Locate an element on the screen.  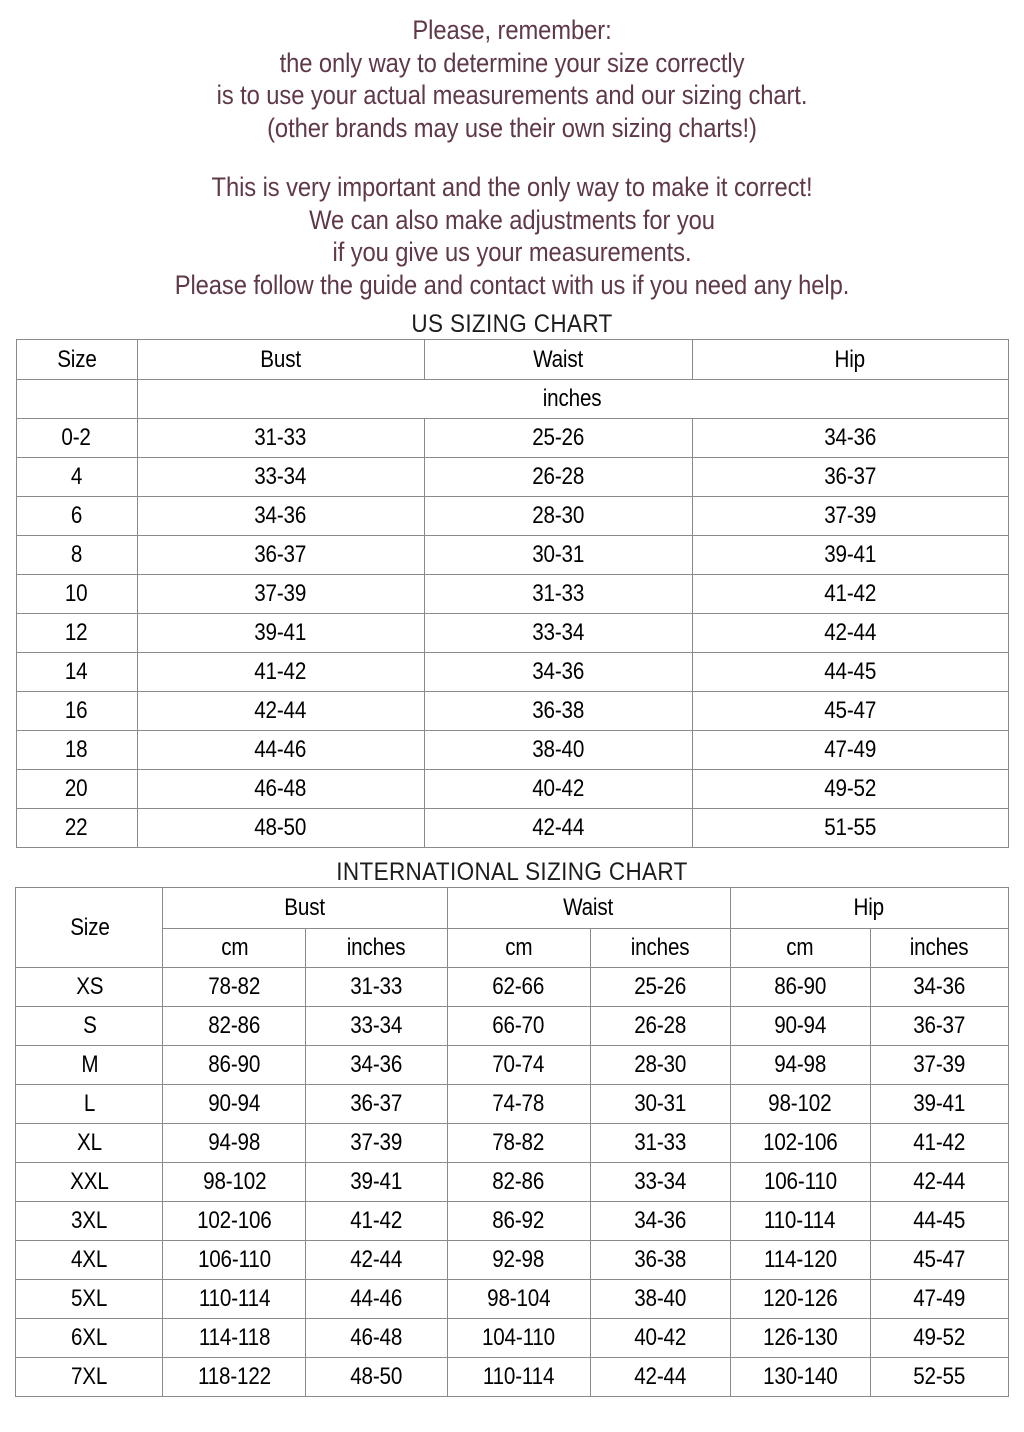
intl-cell-waist_in: 34-36 is located at coordinates (660, 1221).